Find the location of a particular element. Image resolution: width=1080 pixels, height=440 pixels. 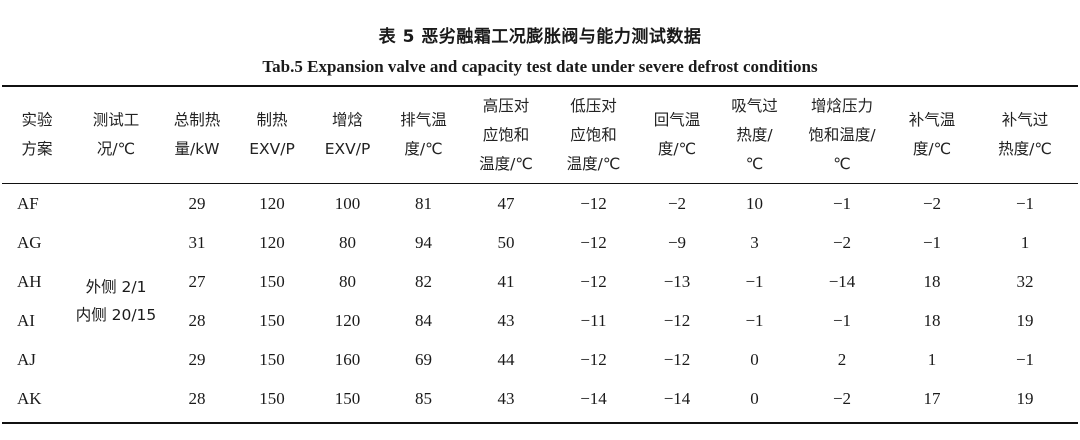

data-cell: 69 is located at coordinates (423, 359).